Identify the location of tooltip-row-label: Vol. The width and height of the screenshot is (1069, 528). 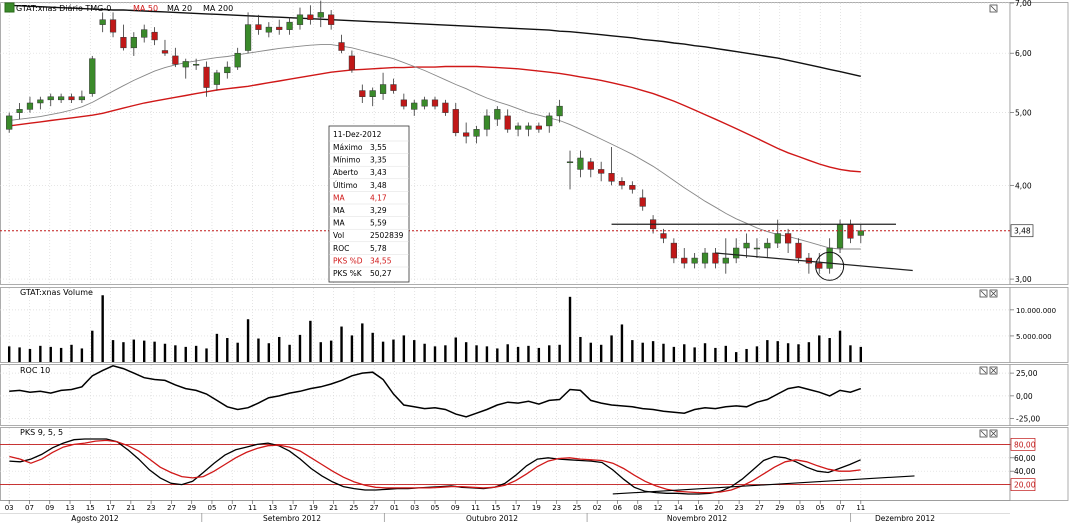
(338, 235).